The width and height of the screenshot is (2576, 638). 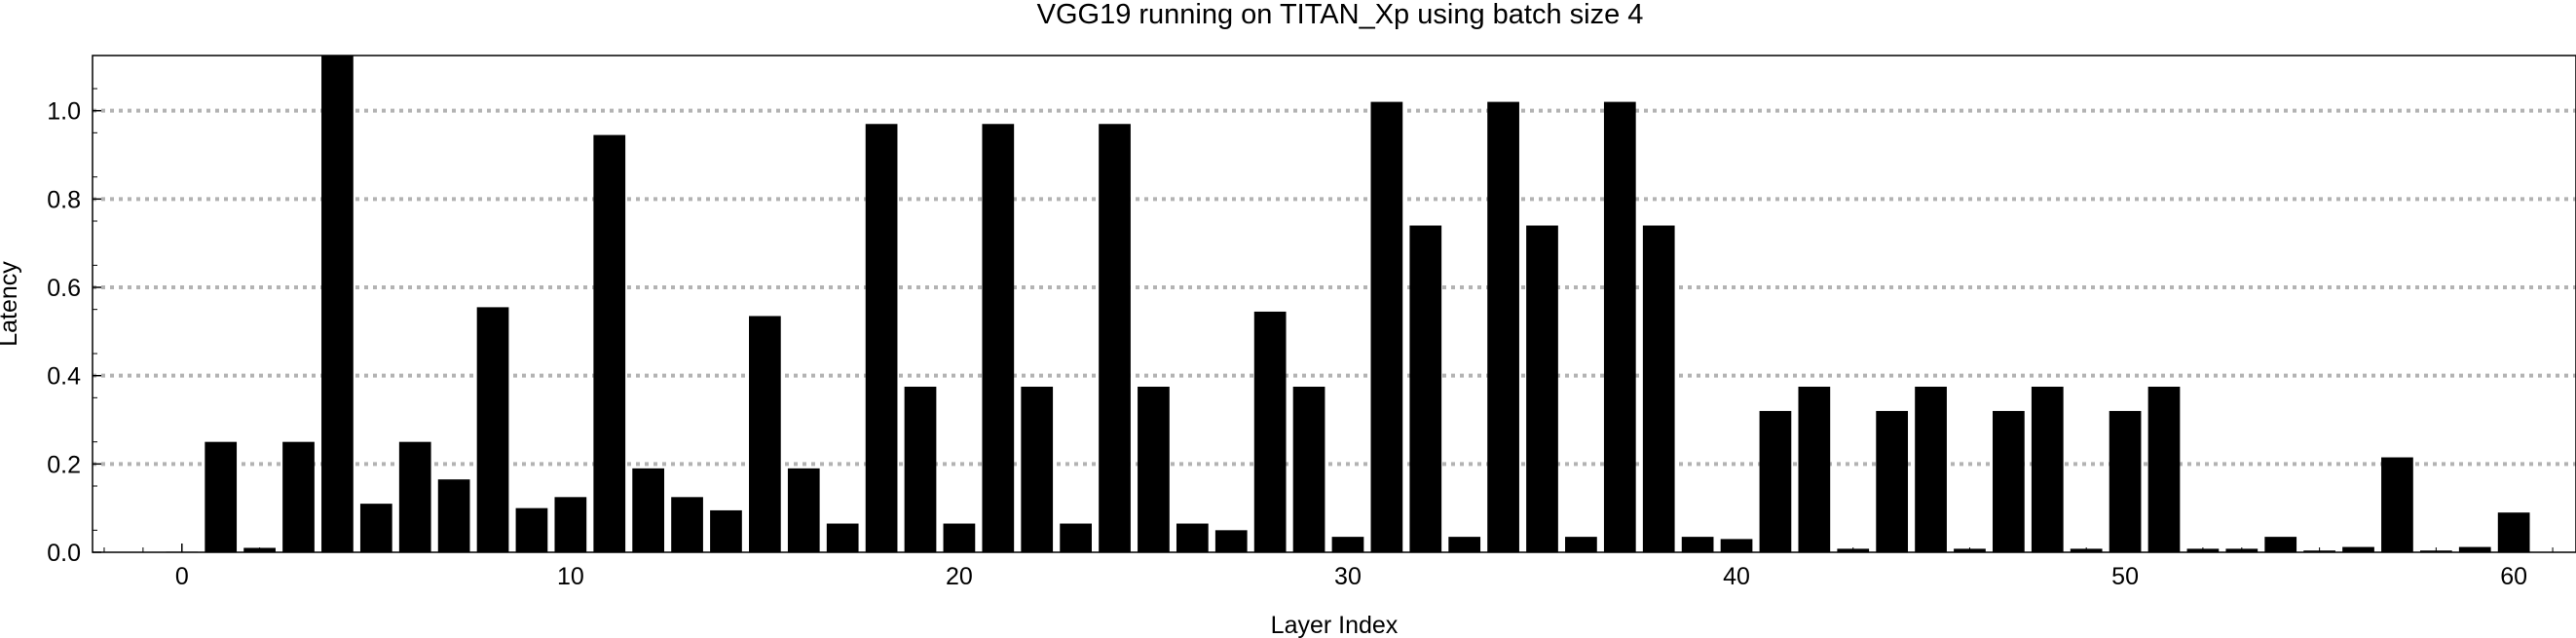 I want to click on x-tick-label: 60, so click(x=2513, y=576).